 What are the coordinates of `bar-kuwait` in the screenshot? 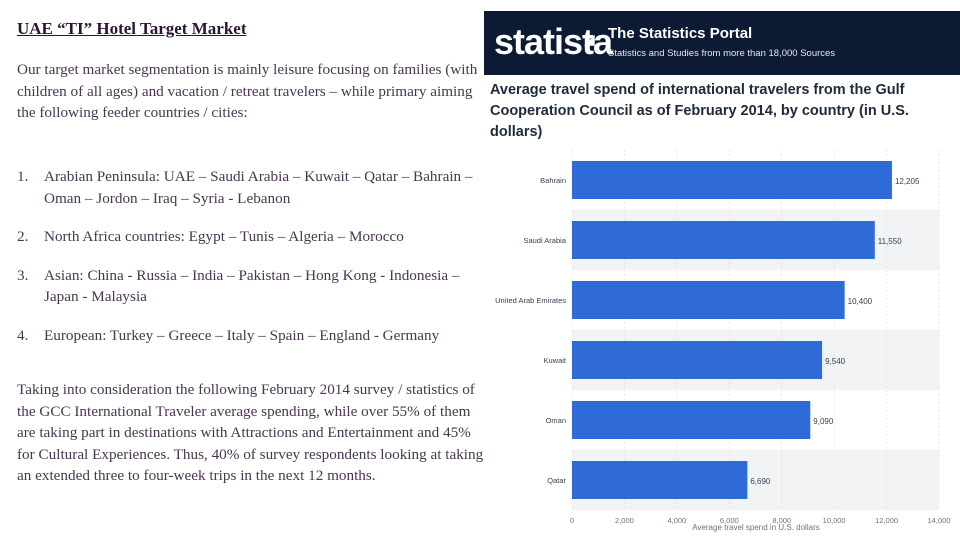 It's located at (697, 360).